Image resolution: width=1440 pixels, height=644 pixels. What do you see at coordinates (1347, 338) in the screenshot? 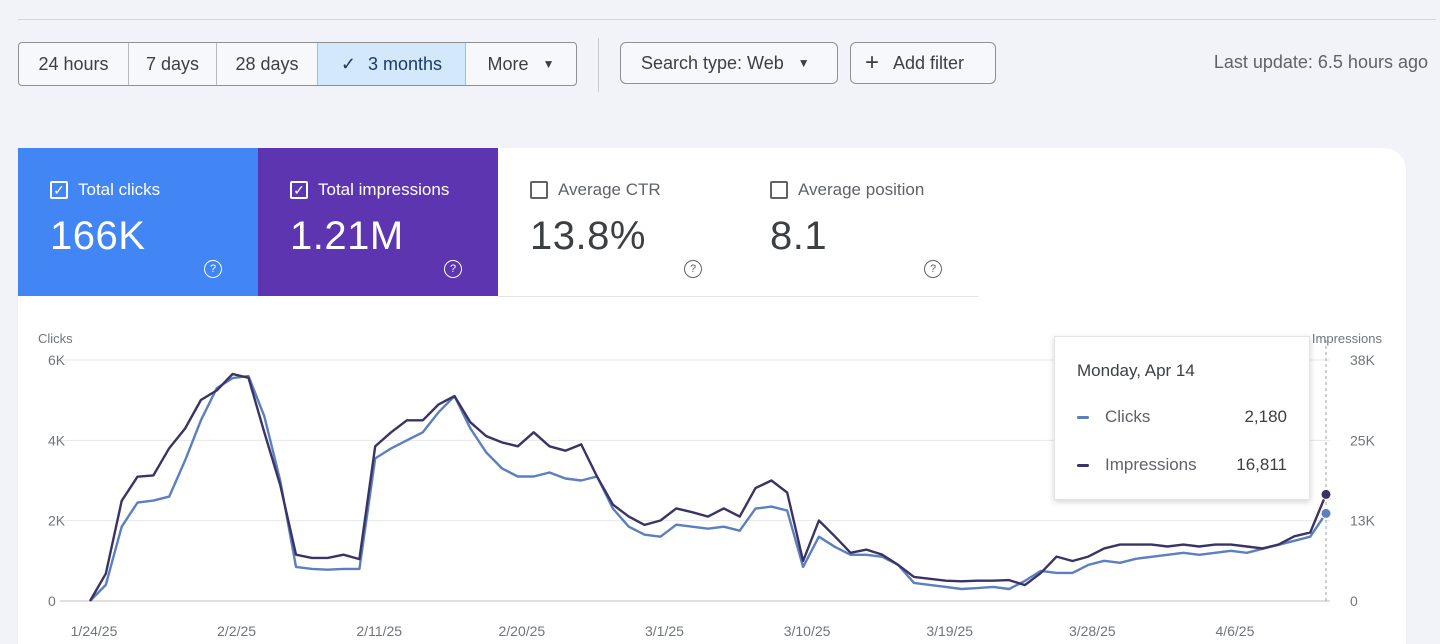
I see `y-right-axis-label: Impressions` at bounding box center [1347, 338].